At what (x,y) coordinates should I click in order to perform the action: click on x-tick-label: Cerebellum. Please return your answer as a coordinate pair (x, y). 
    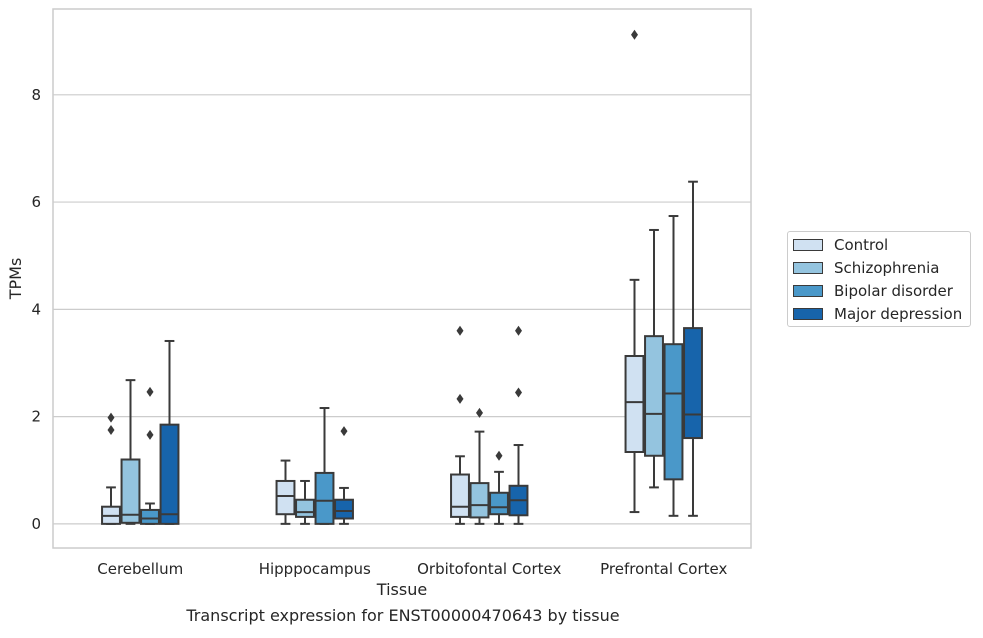
    Looking at the image, I should click on (140, 569).